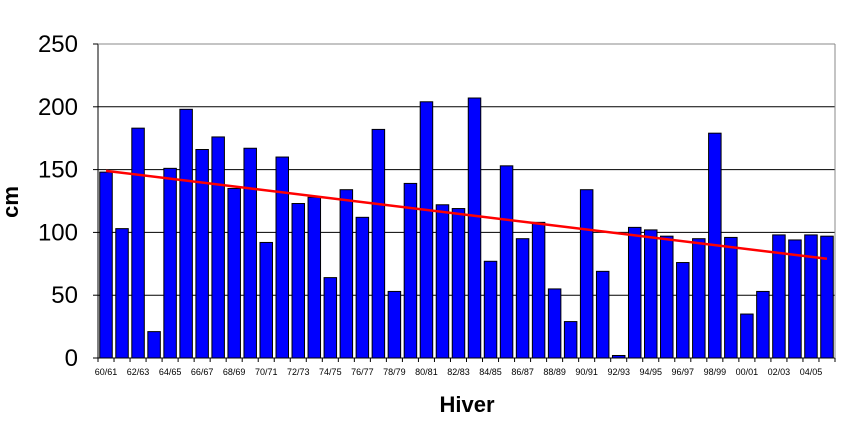 The width and height of the screenshot is (842, 429). I want to click on x-tick-label: 76/77, so click(362, 372).